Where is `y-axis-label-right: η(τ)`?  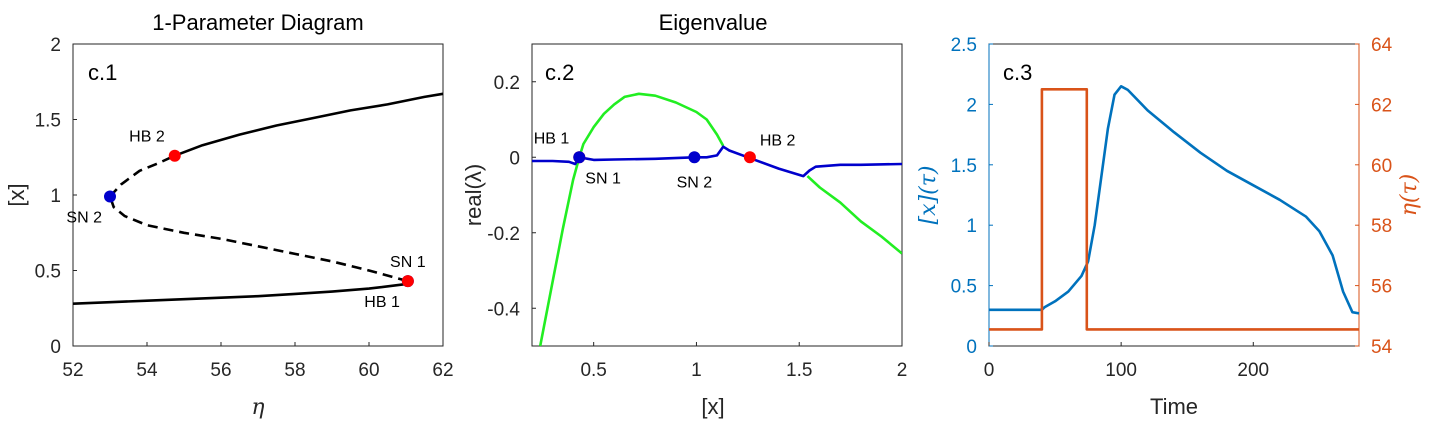
y-axis-label-right: η(τ) is located at coordinates (1409, 195).